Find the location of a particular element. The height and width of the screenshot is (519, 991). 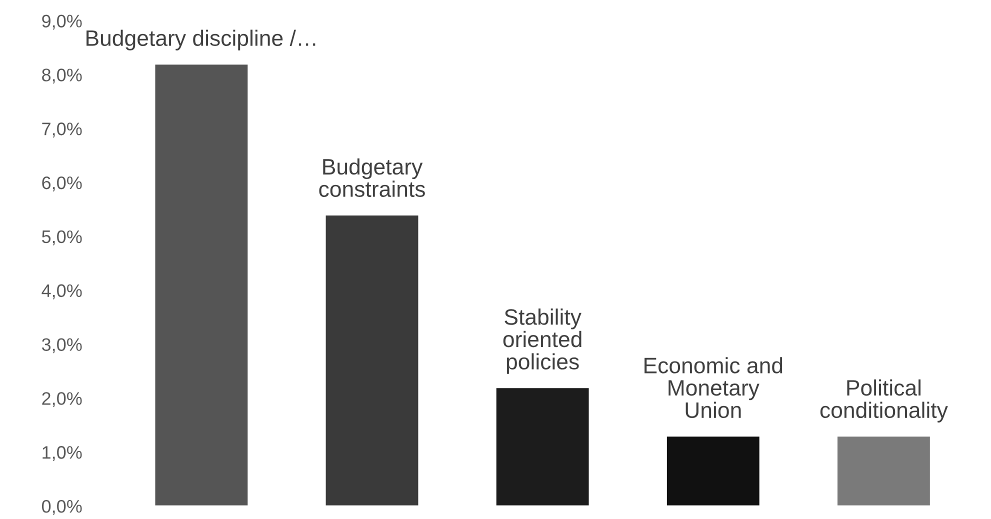

x-tick-label: Stability oriented policies is located at coordinates (542, 341).